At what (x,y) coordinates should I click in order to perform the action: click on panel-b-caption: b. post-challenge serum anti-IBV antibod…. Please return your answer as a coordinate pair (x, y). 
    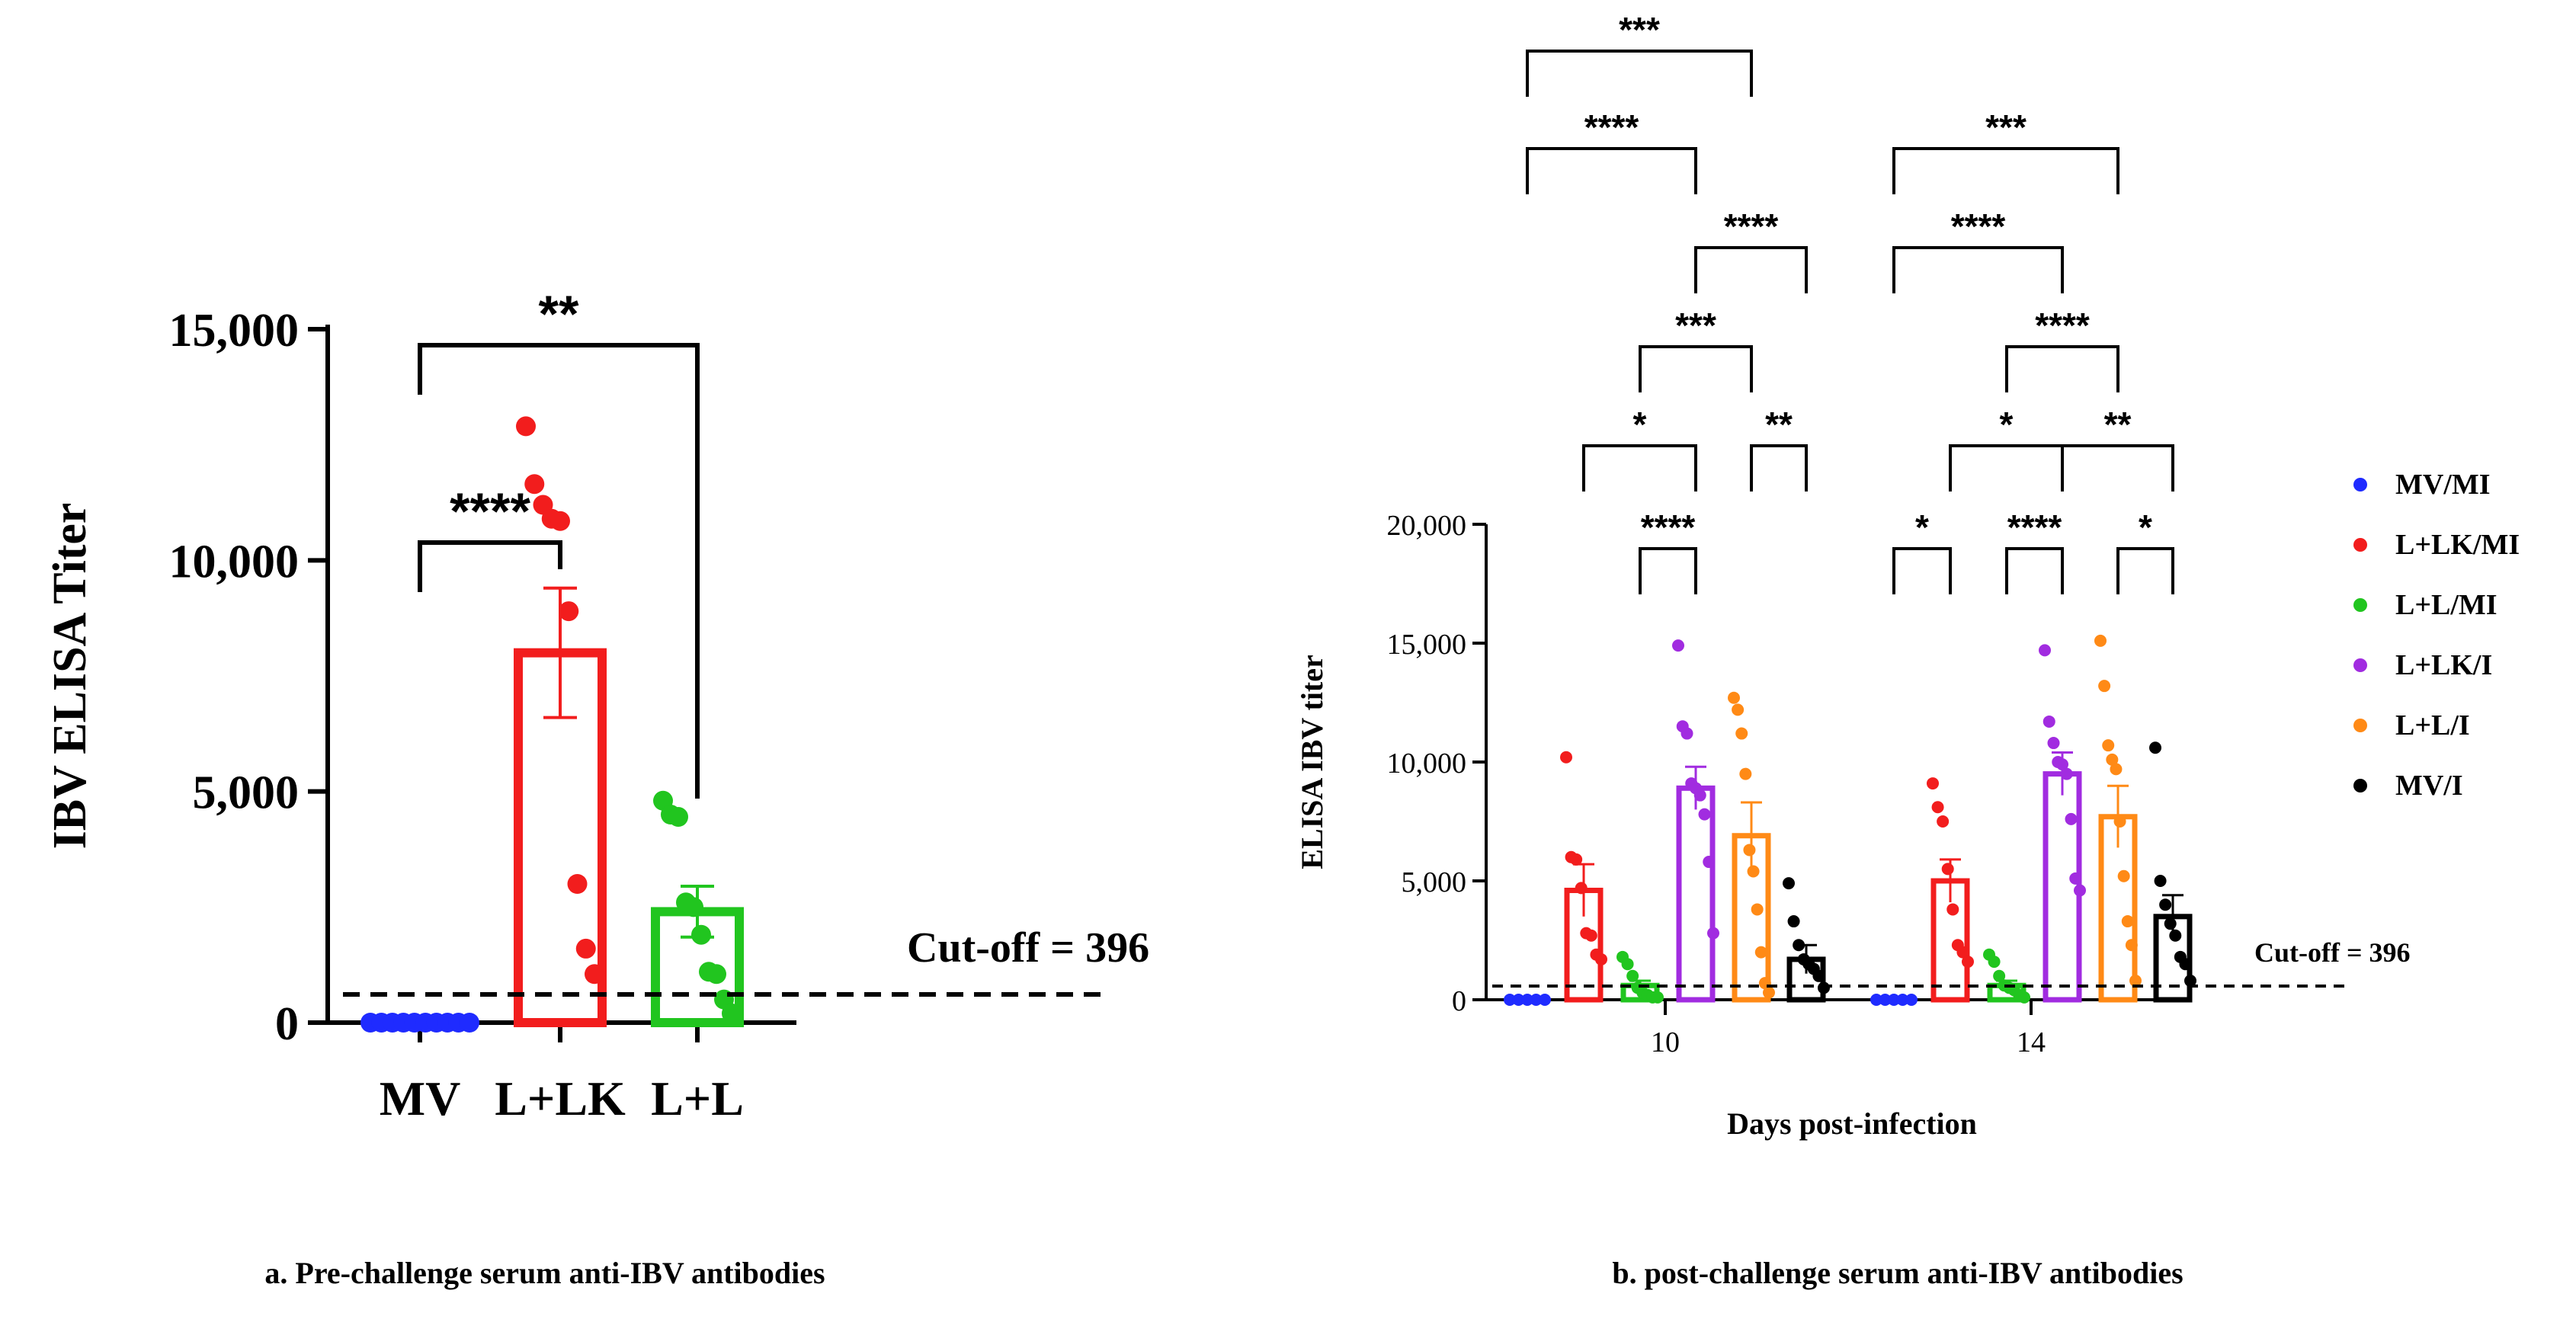
    Looking at the image, I should click on (1897, 1273).